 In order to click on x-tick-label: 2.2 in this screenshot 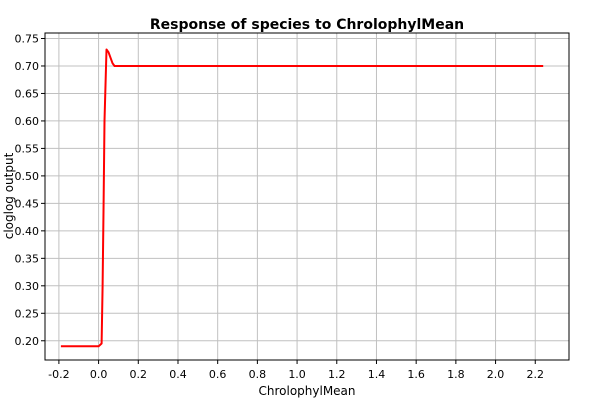, I will do `click(536, 374)`.